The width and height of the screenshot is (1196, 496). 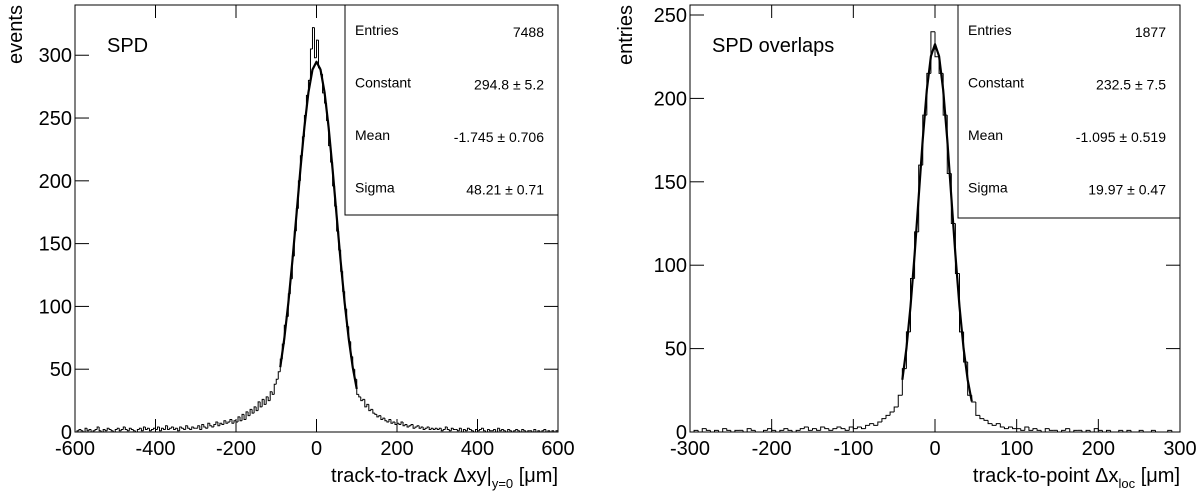 I want to click on x-axis-label-text: track-to-track Δxy|, so click(x=411, y=476).